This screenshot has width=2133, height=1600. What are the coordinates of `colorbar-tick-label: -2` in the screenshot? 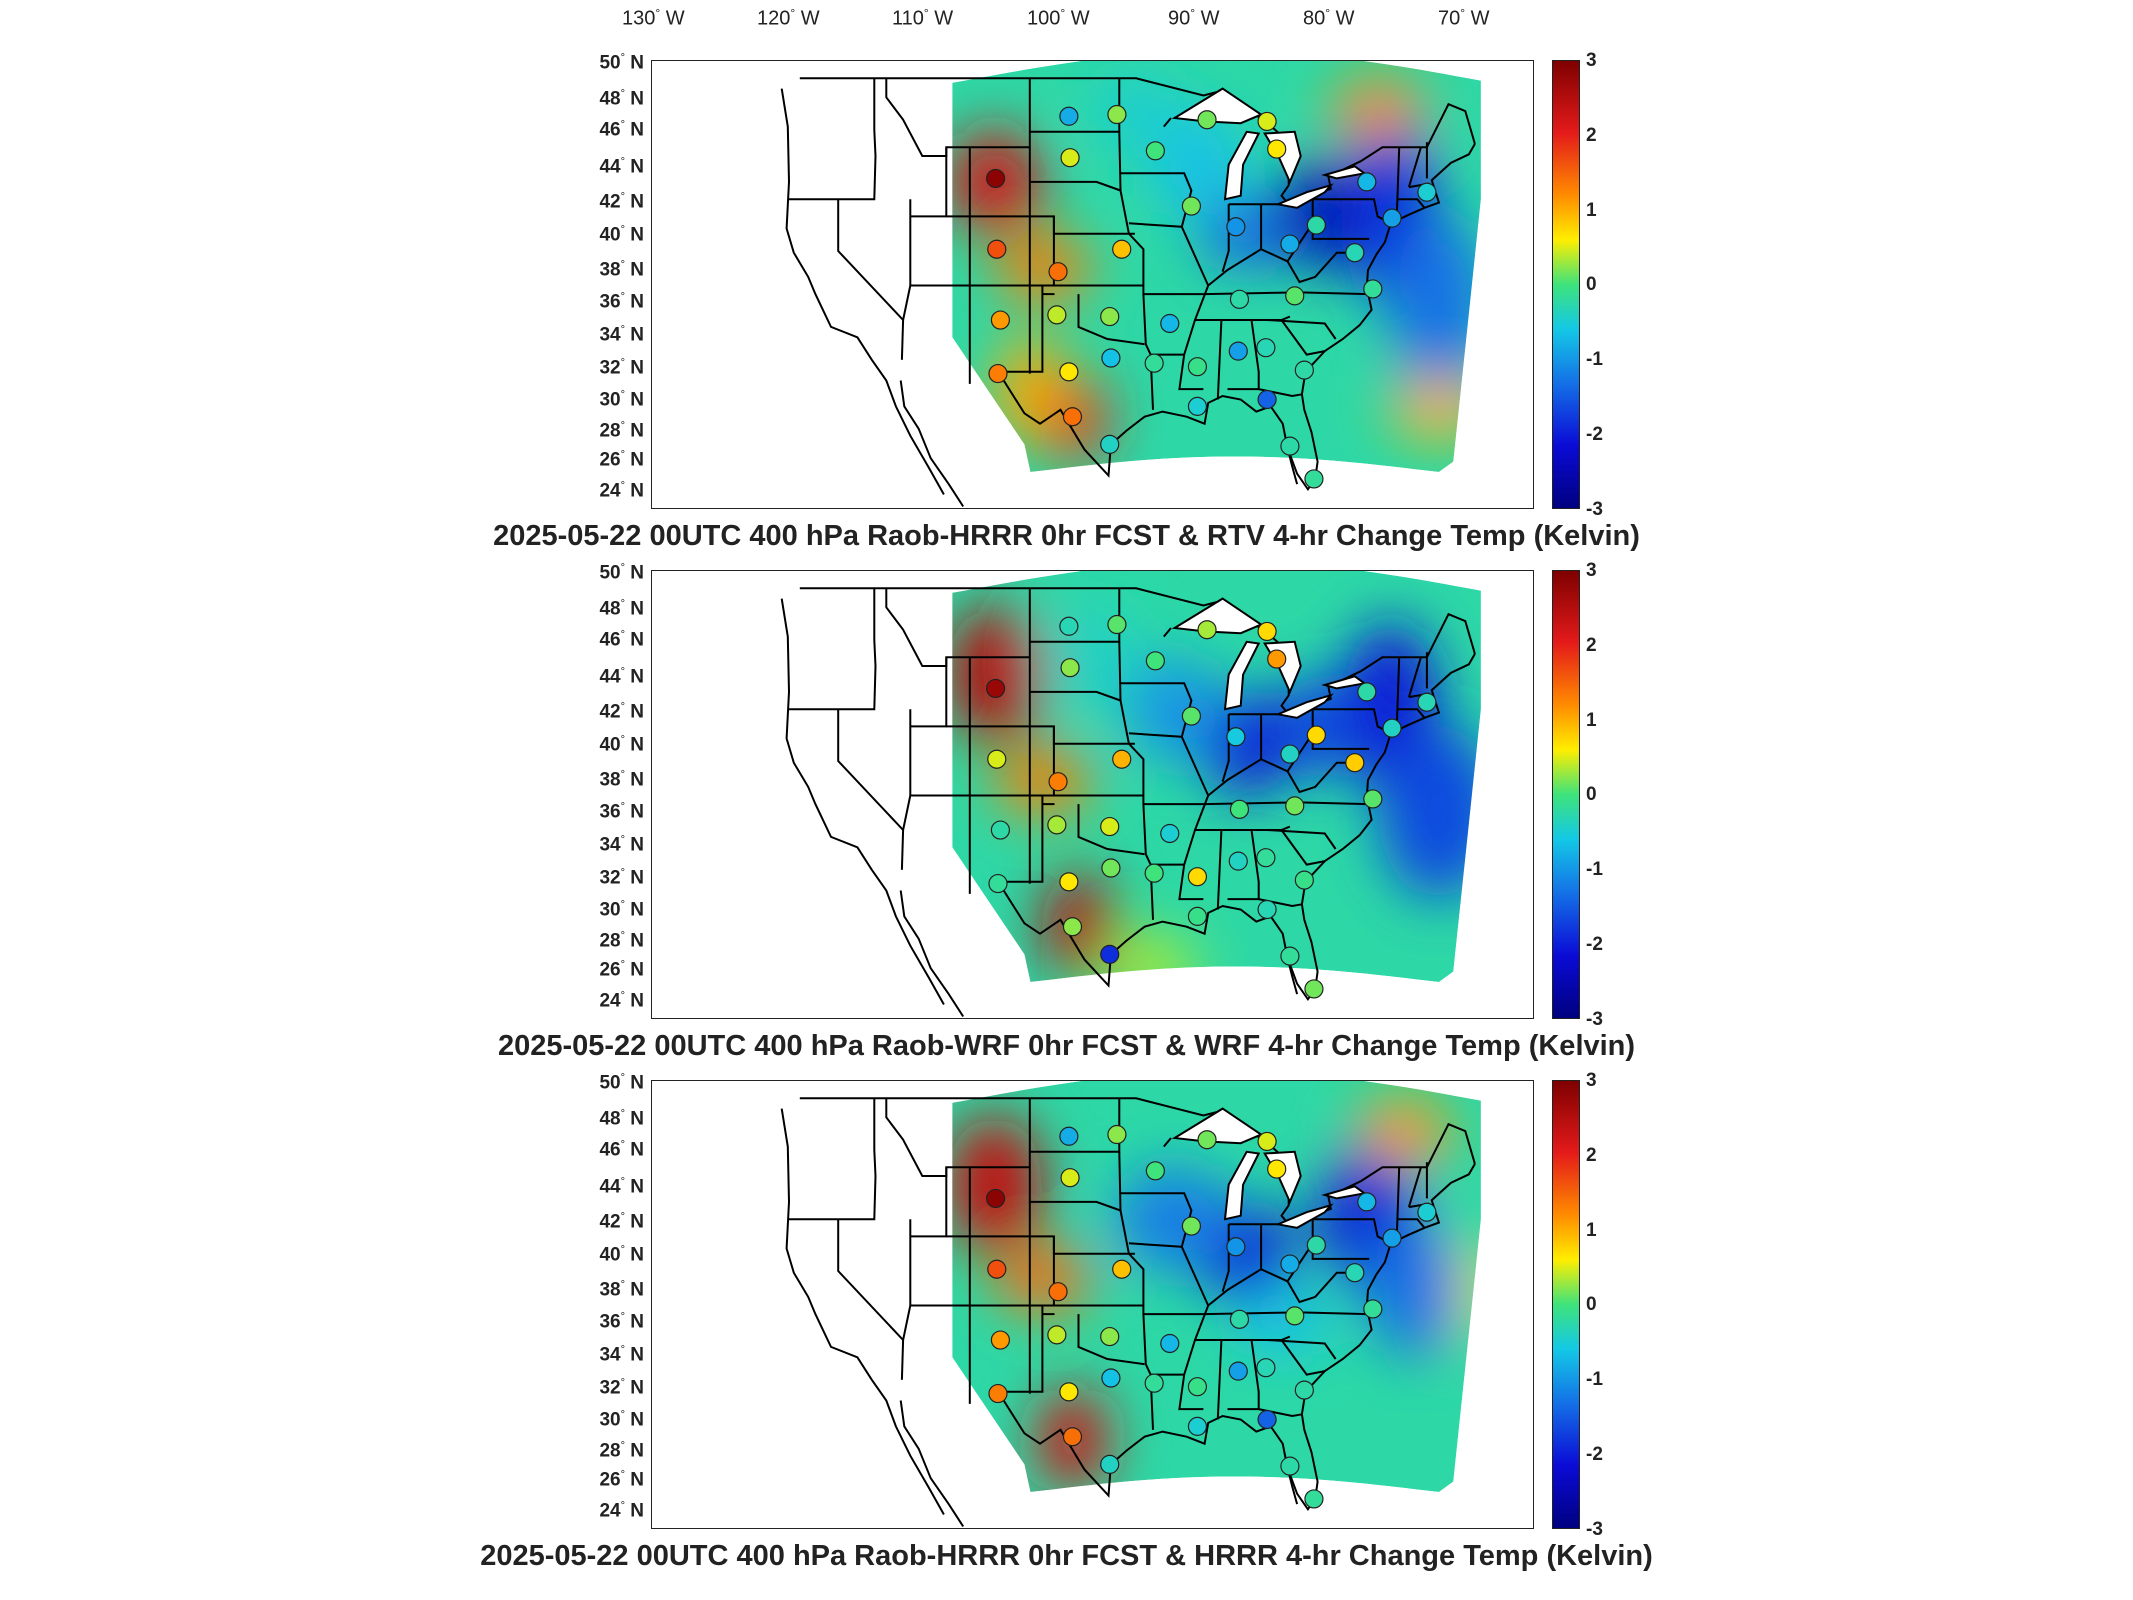 It's located at (1594, 944).